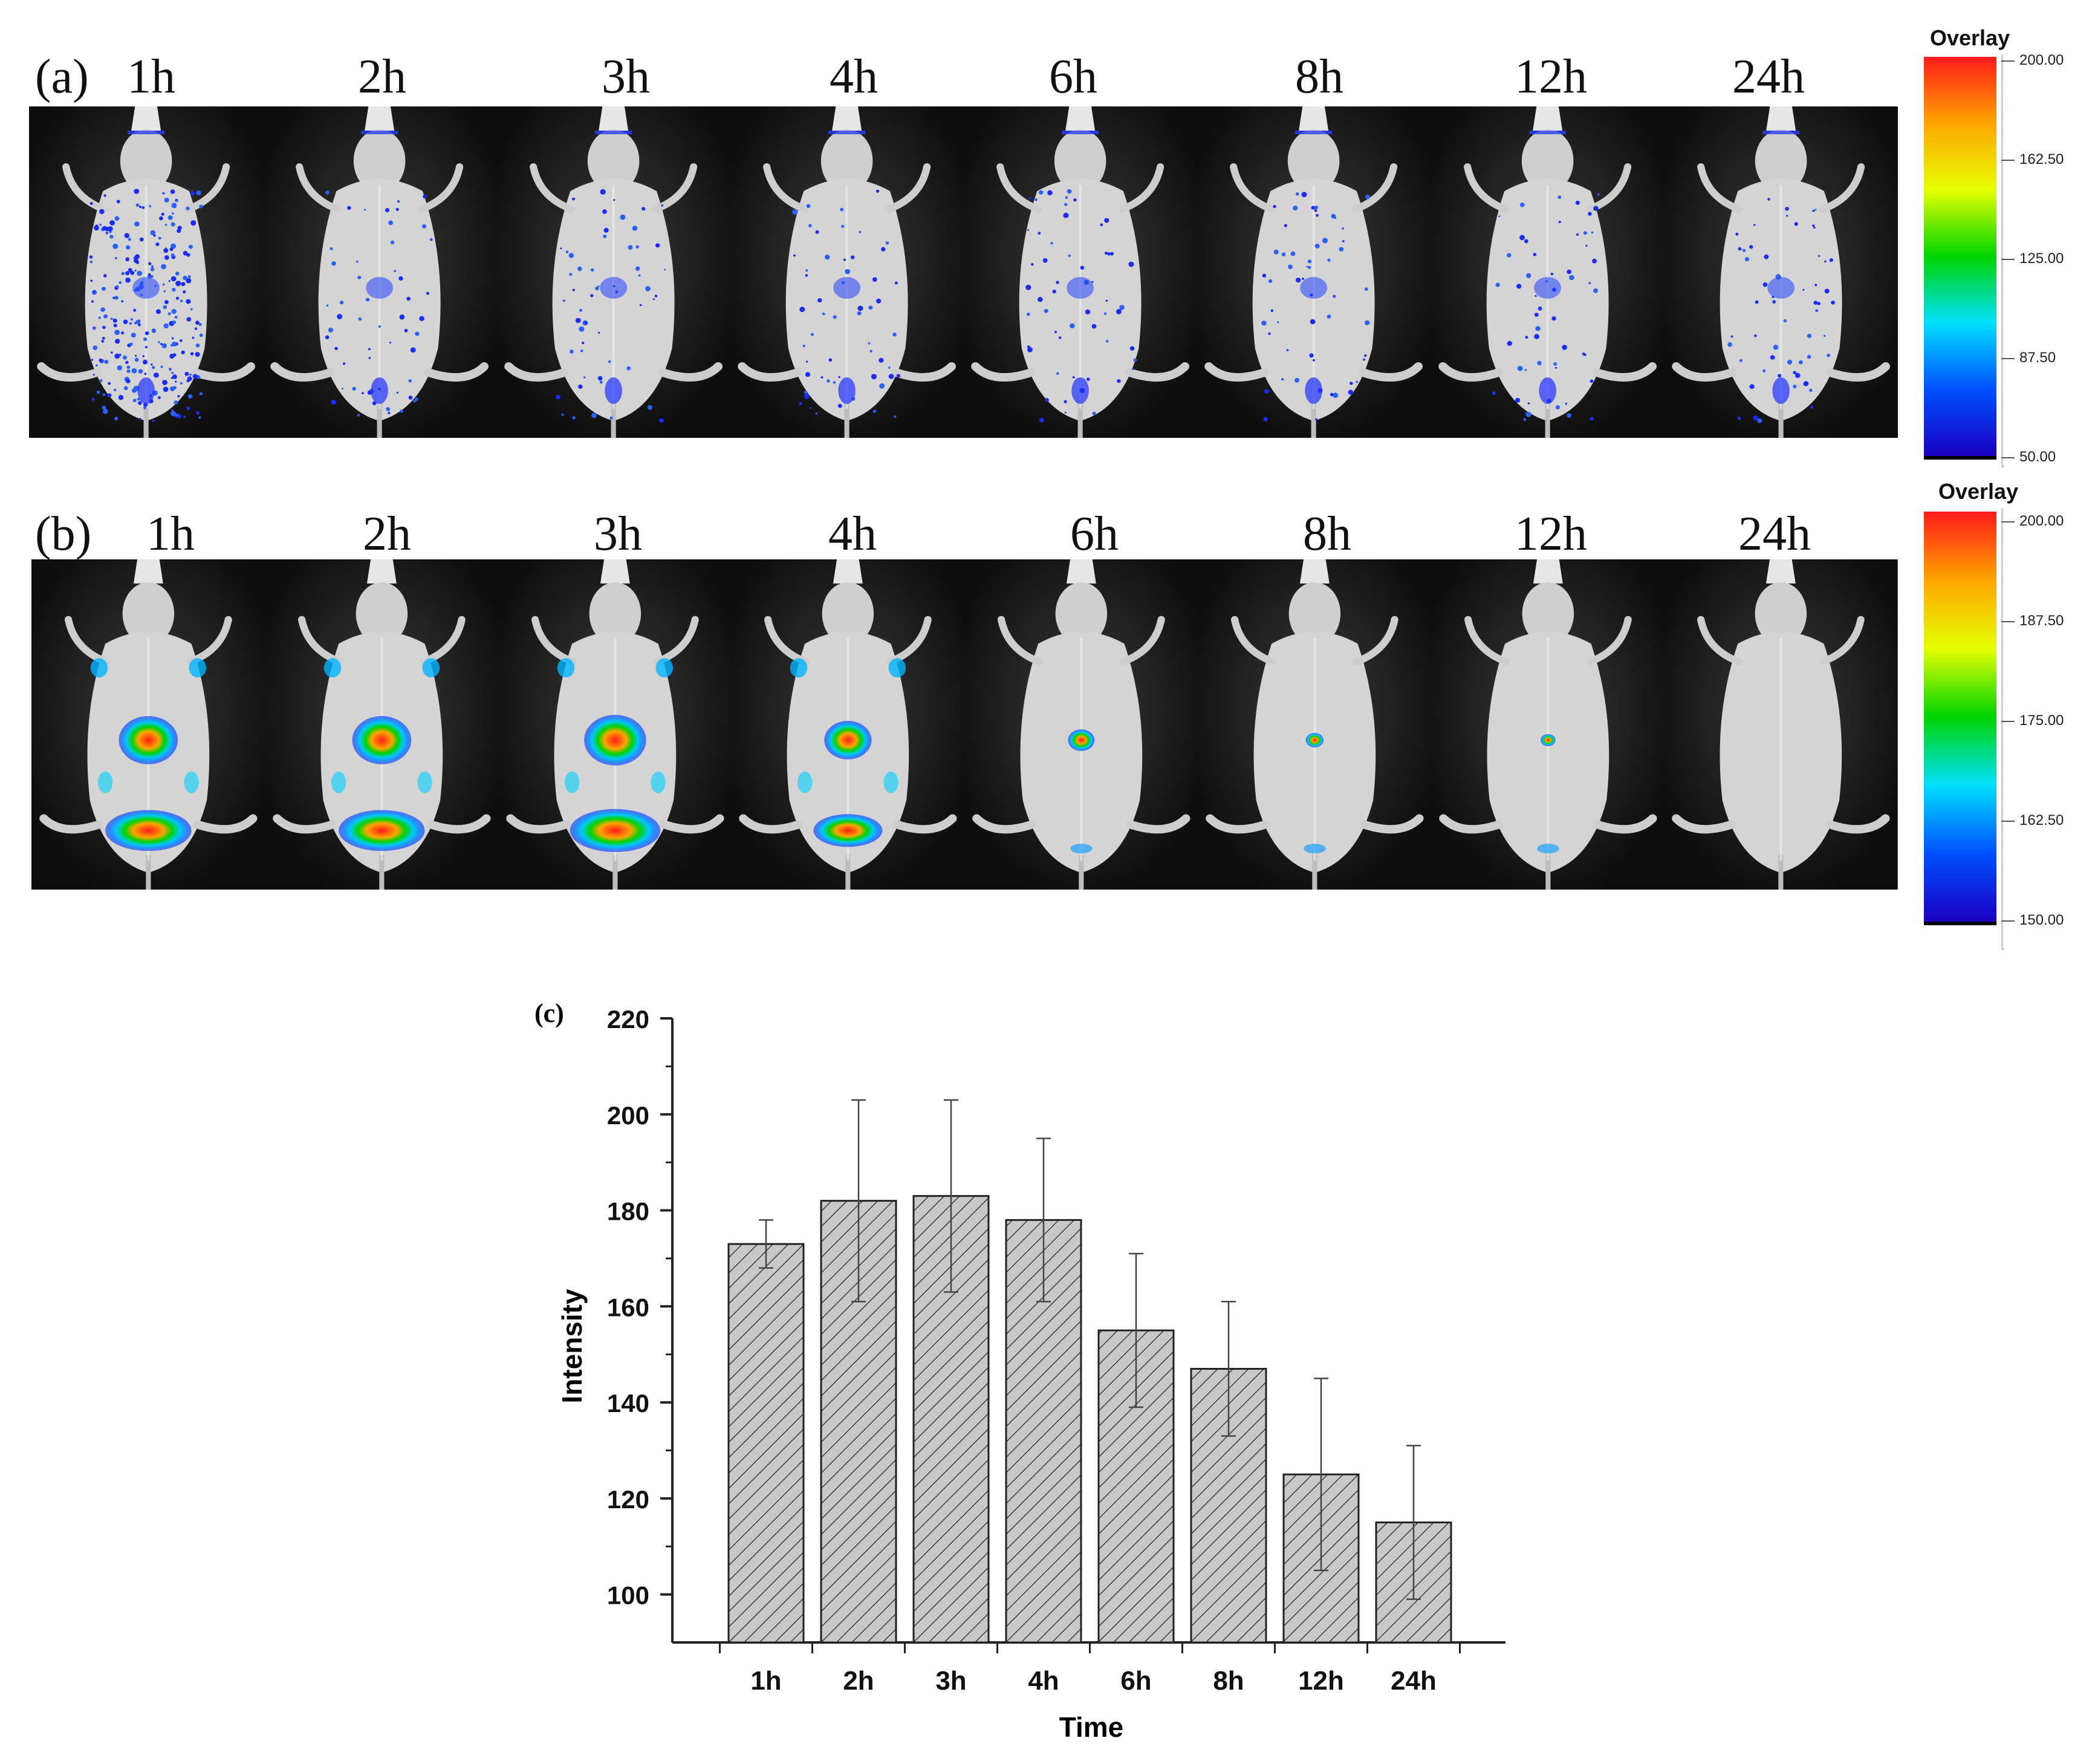  I want to click on panel-a-colorbar, so click(1960, 258).